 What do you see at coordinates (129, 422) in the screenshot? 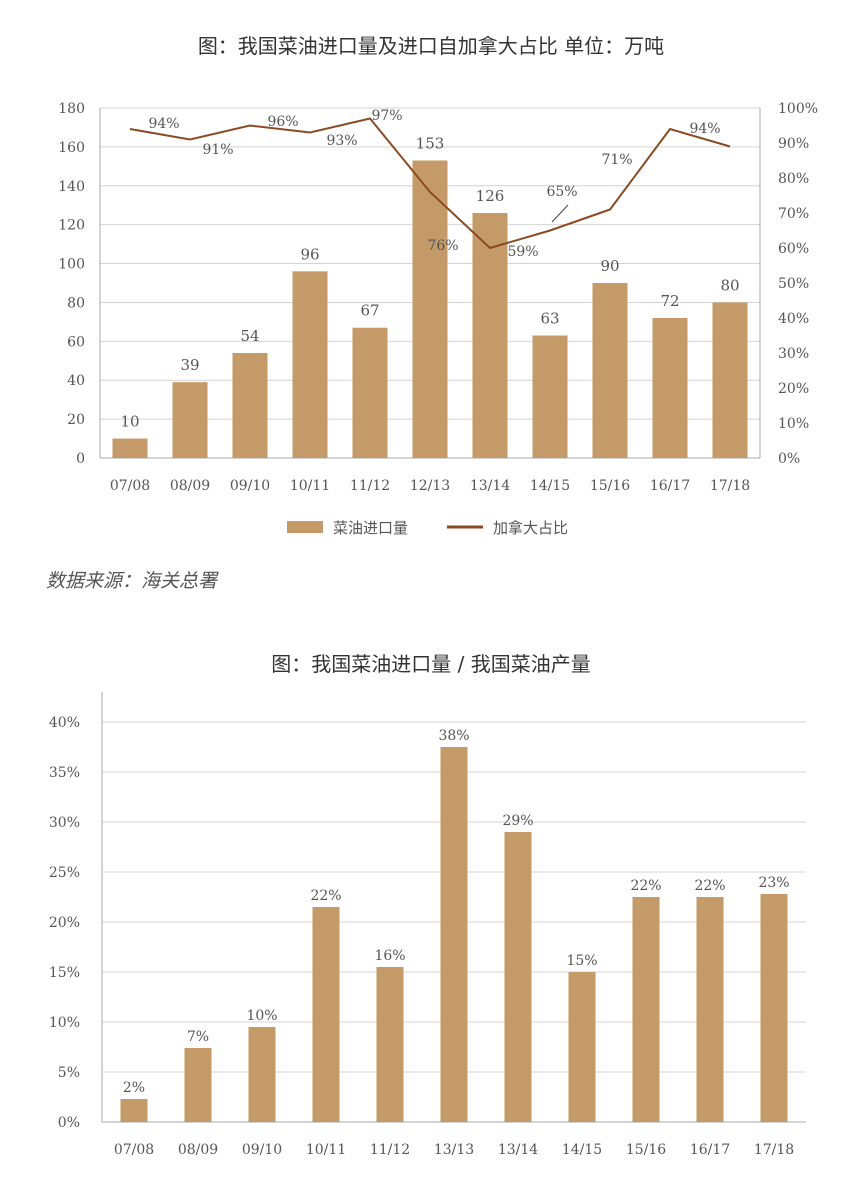
I see `bar-data-label: 10` at bounding box center [129, 422].